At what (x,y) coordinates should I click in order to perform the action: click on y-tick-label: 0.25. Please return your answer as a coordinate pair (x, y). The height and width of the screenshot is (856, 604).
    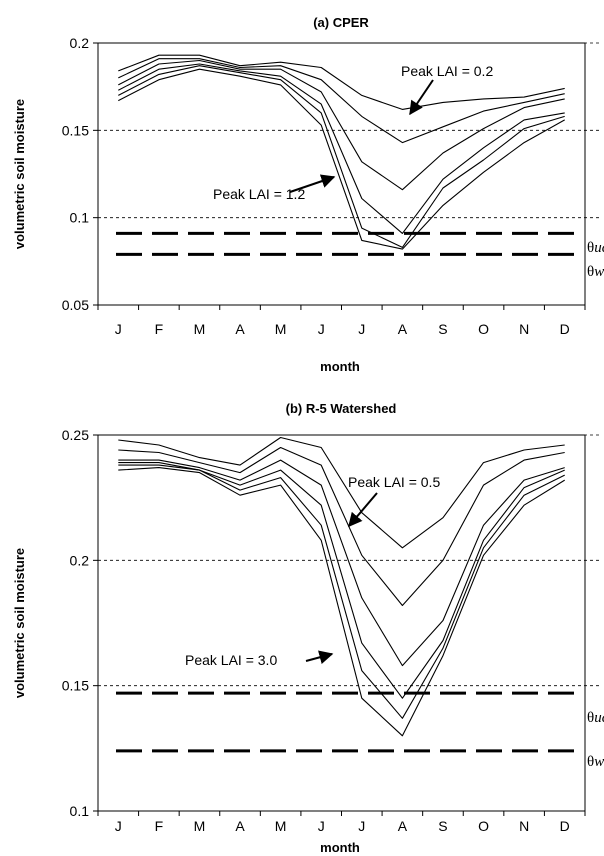
    Looking at the image, I should click on (75, 435).